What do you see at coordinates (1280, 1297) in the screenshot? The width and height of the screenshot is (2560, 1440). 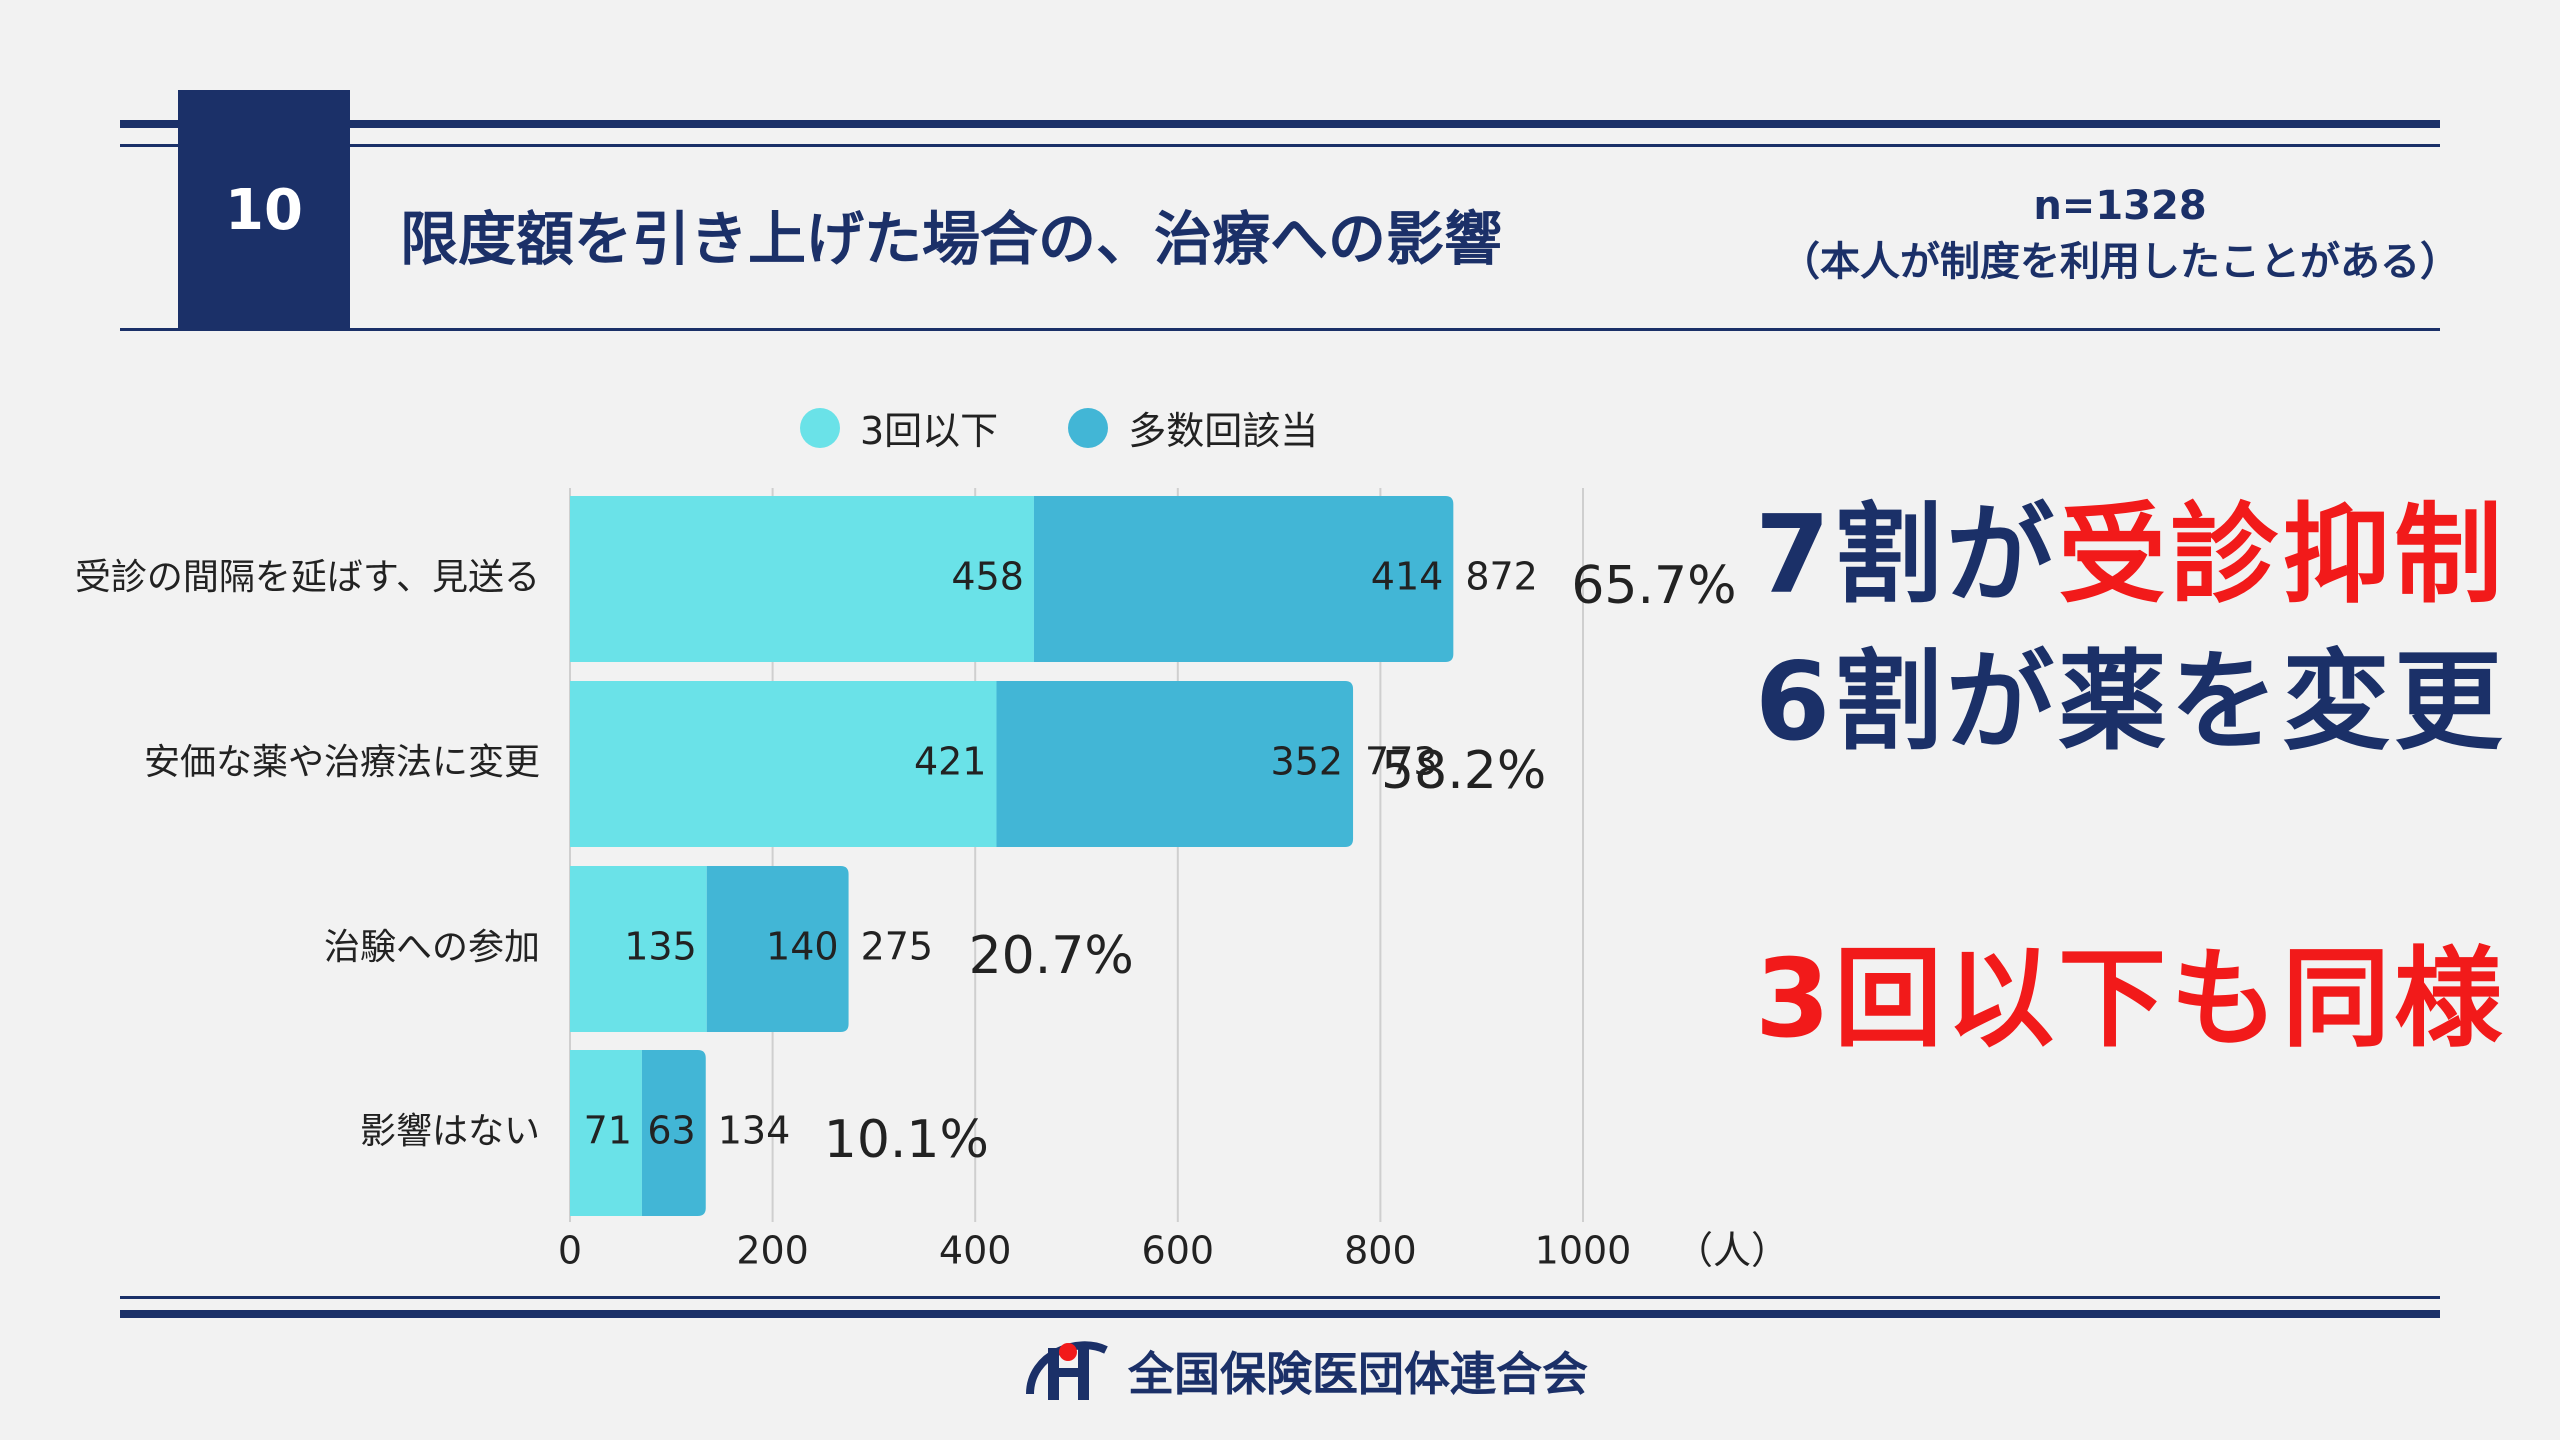 I see `footer-rule-thin` at bounding box center [1280, 1297].